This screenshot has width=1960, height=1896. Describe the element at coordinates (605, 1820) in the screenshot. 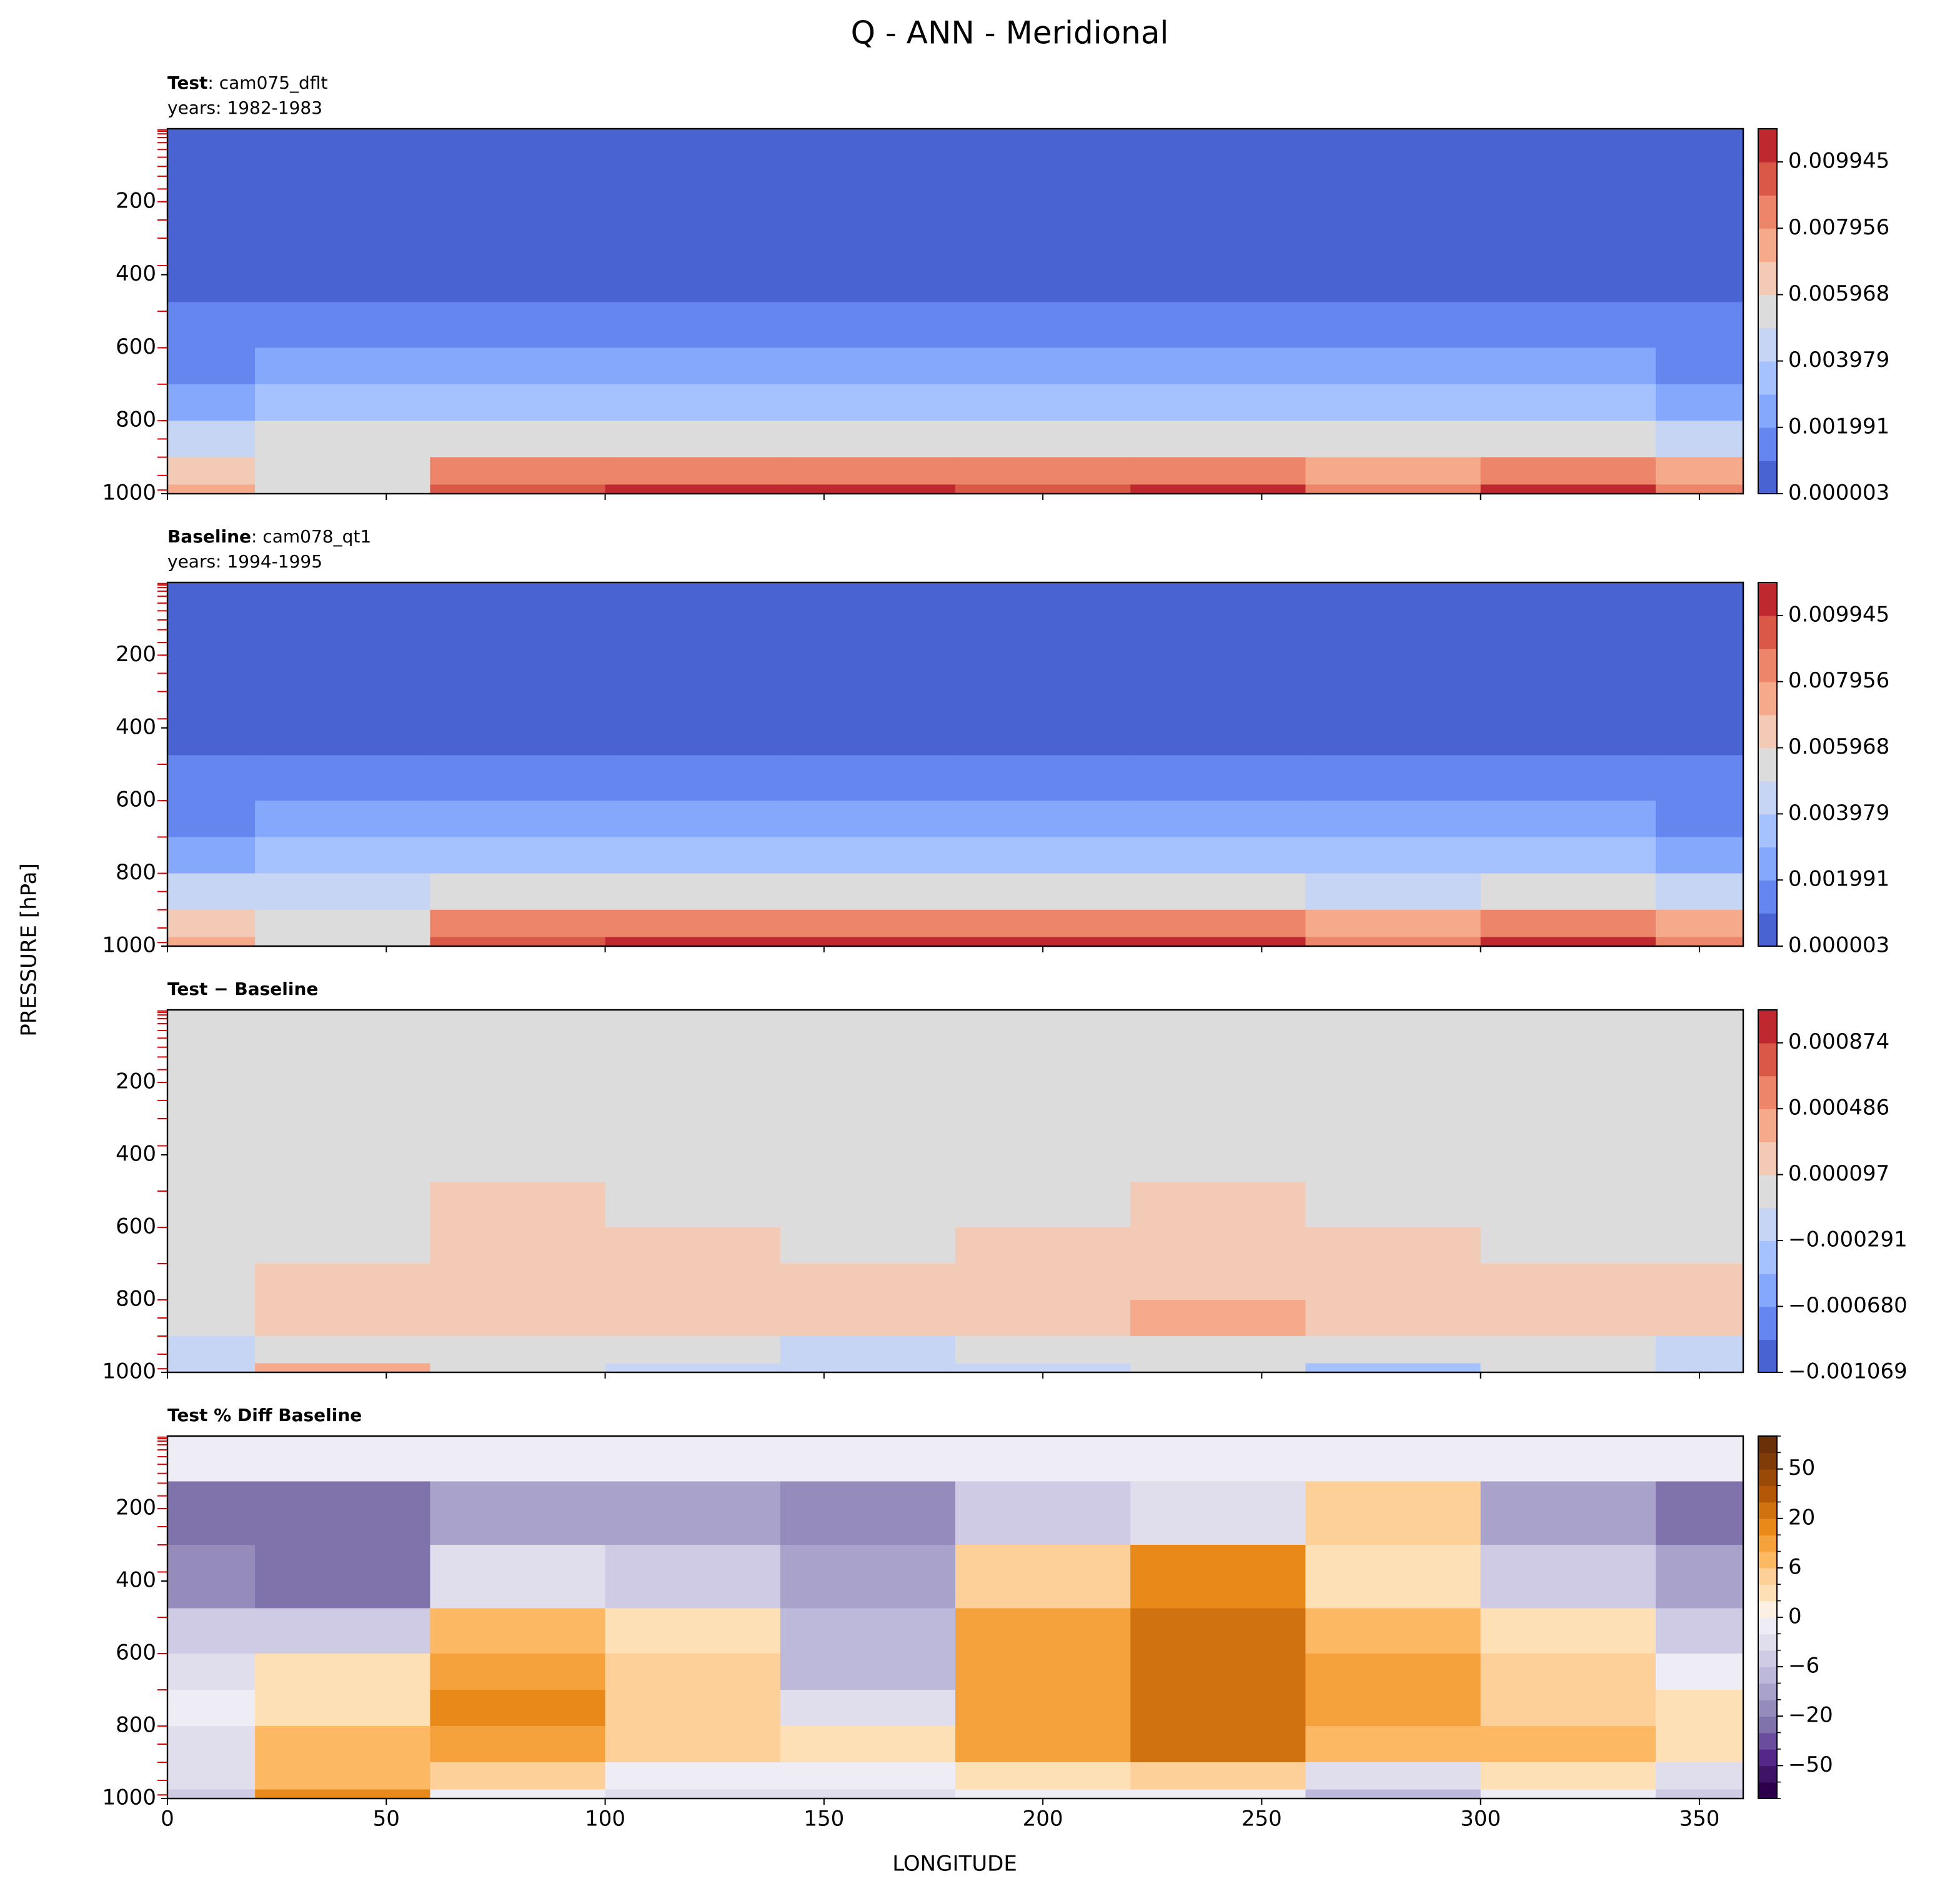

I see `x-tick-label: 100` at that location.